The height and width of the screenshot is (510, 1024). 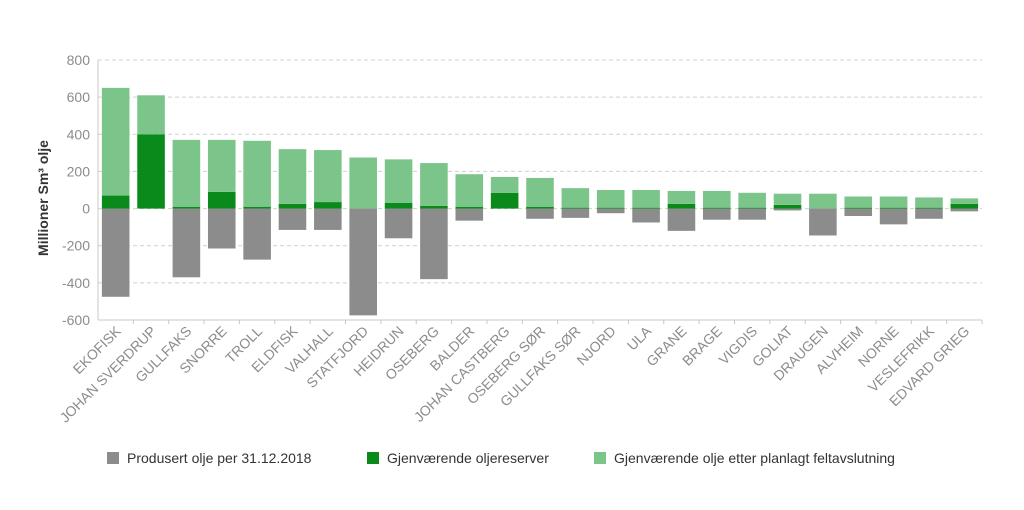 I want to click on y-tick-label: -400, so click(x=76, y=283).